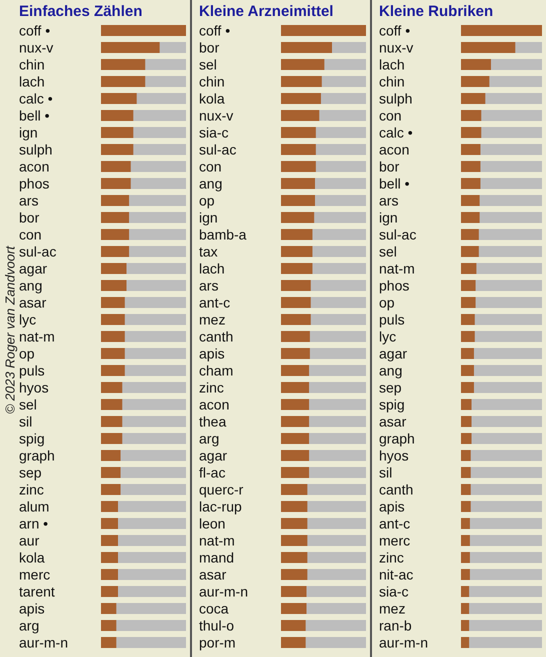 Image resolution: width=546 pixels, height=657 pixels. What do you see at coordinates (396, 574) in the screenshot?
I see `y-tick-label: nit-ac` at bounding box center [396, 574].